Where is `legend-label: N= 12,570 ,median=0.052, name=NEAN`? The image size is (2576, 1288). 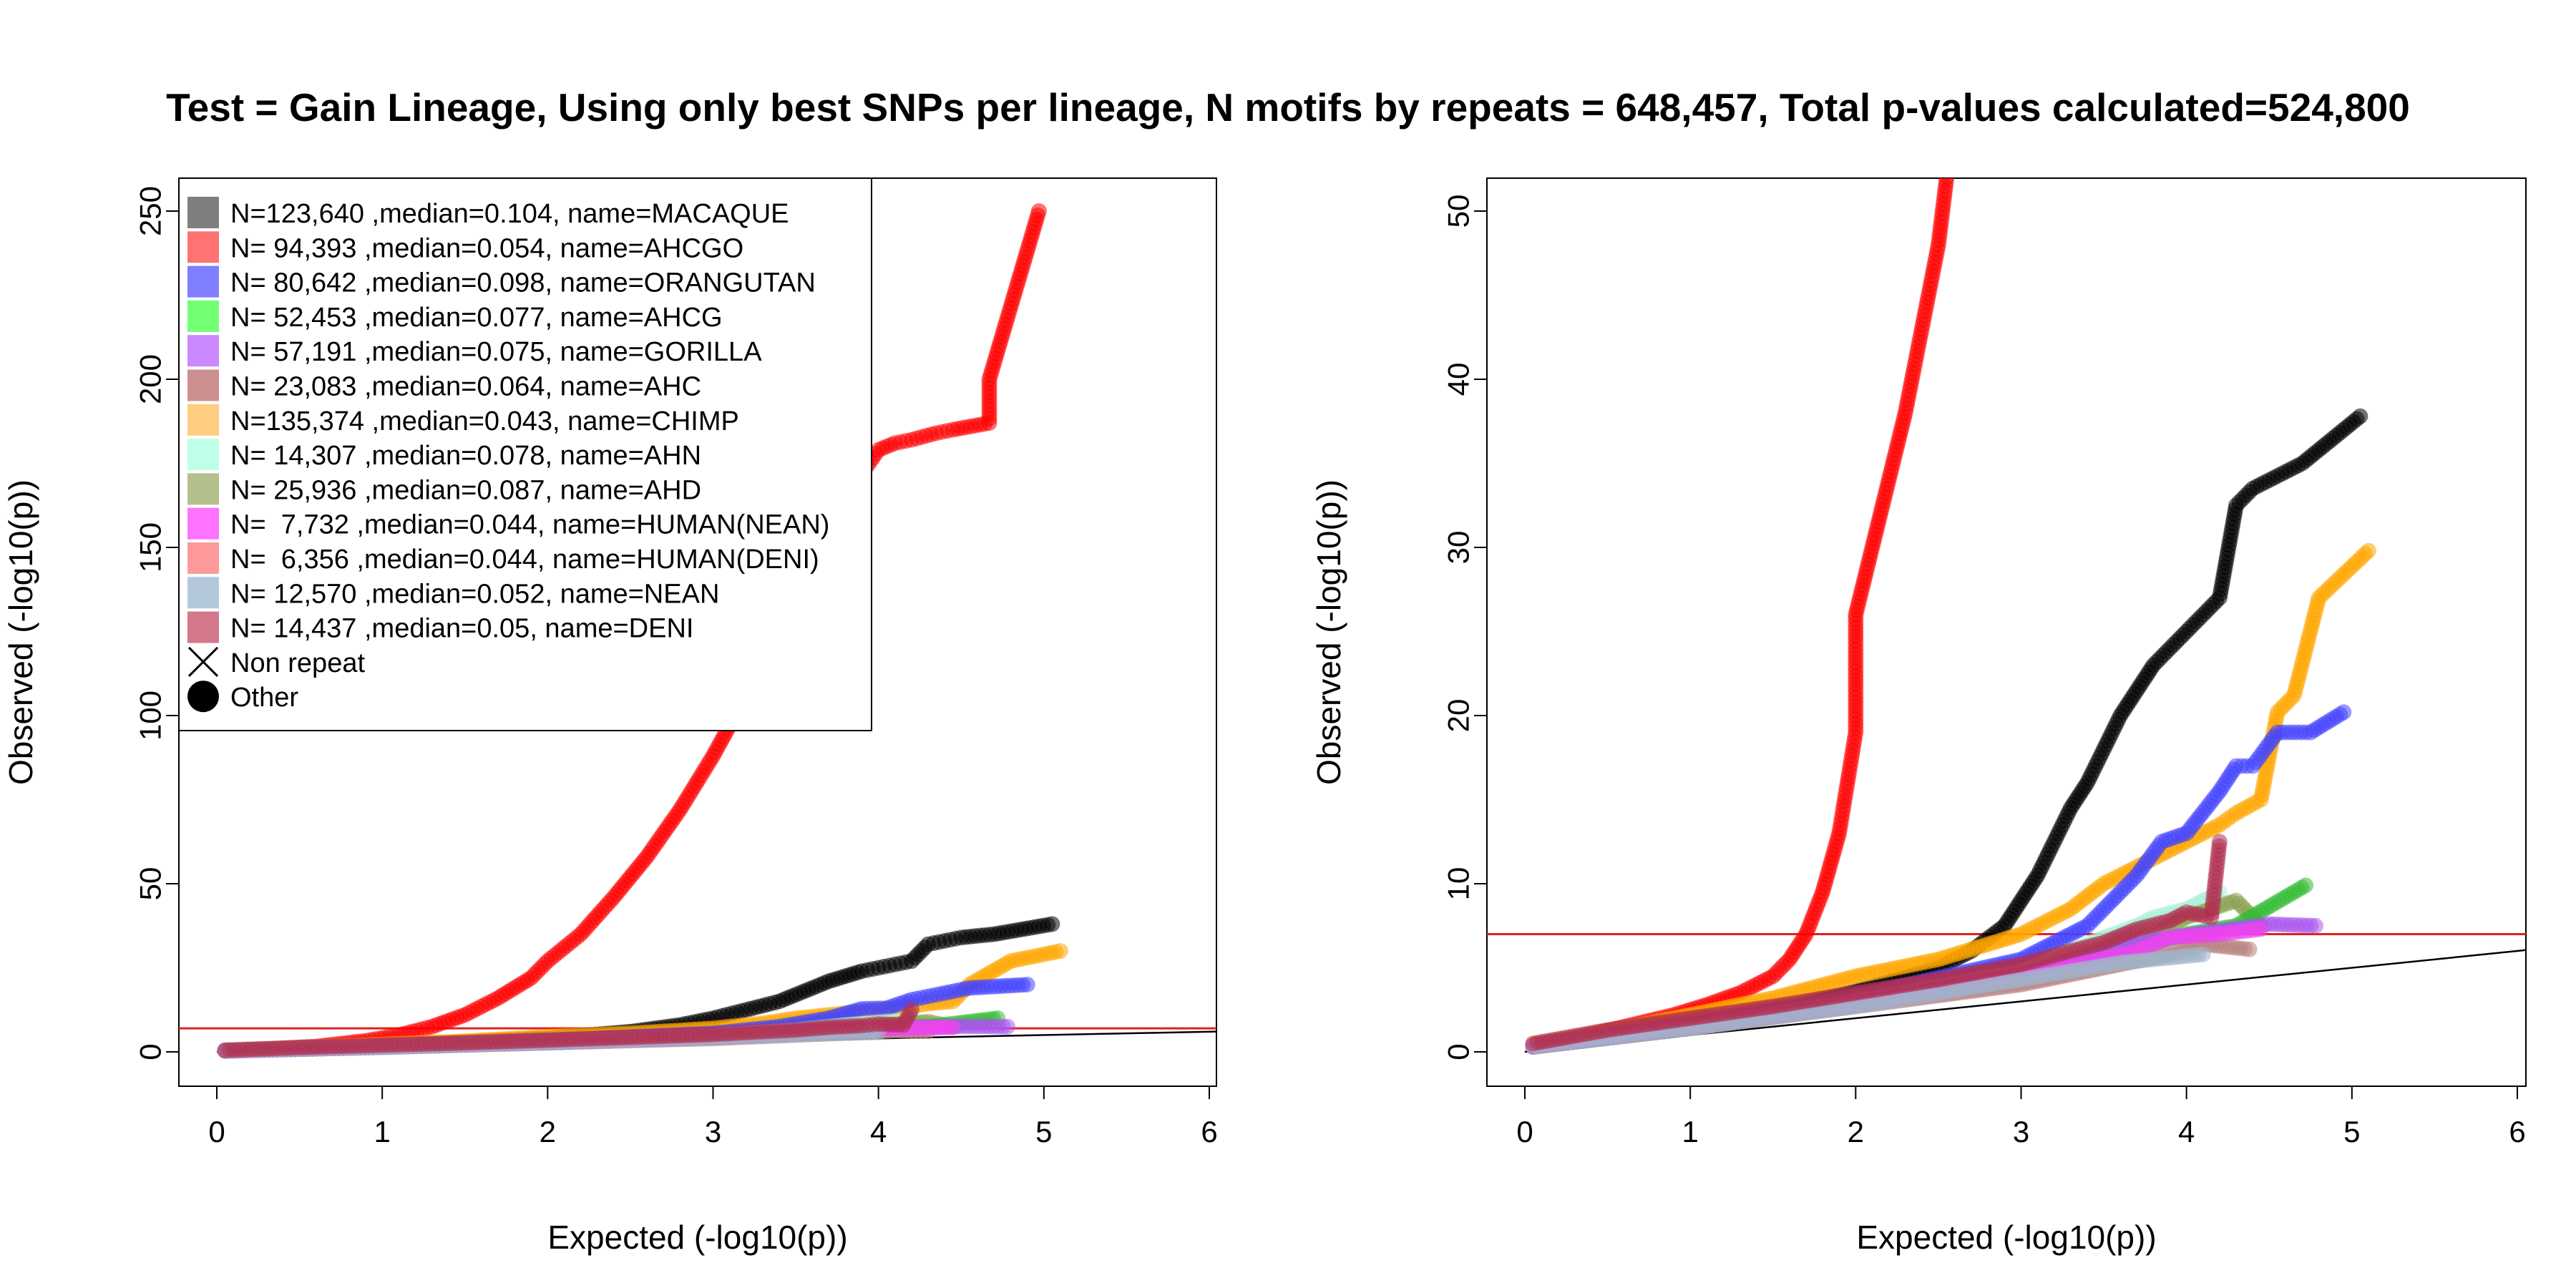
legend-label: N= 12,570 ,median=0.052, name=NEAN is located at coordinates (474, 594).